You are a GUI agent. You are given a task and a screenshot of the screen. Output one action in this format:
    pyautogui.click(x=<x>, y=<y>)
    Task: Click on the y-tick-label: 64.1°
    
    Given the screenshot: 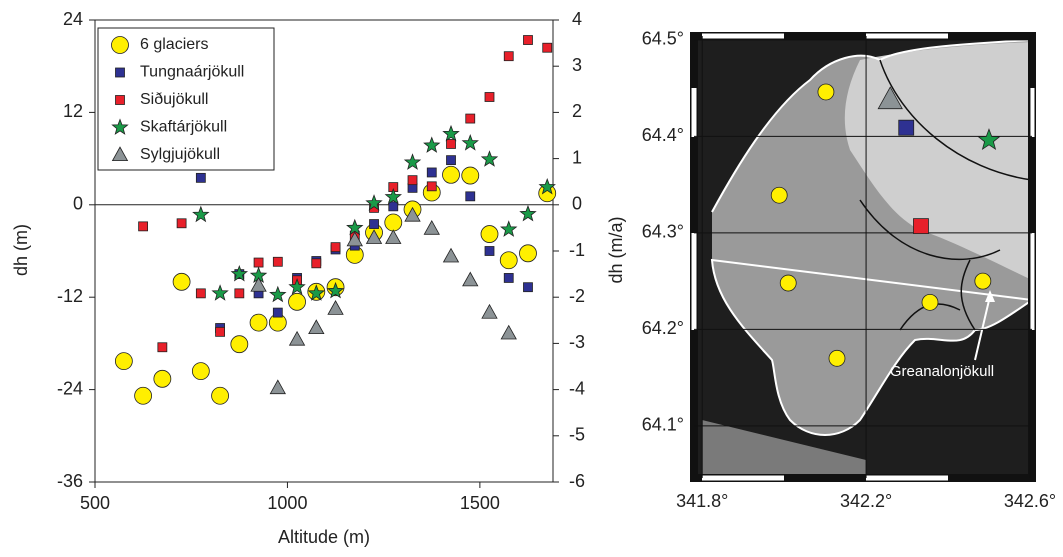 What is the action you would take?
    pyautogui.click(x=663, y=425)
    